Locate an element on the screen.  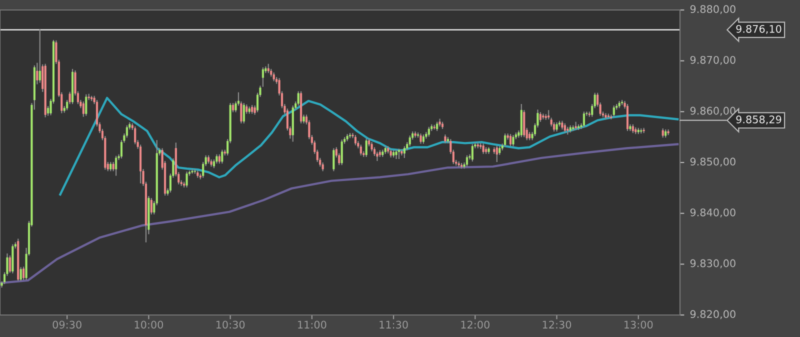
annotation: 9.858,29 is located at coordinates (759, 120).